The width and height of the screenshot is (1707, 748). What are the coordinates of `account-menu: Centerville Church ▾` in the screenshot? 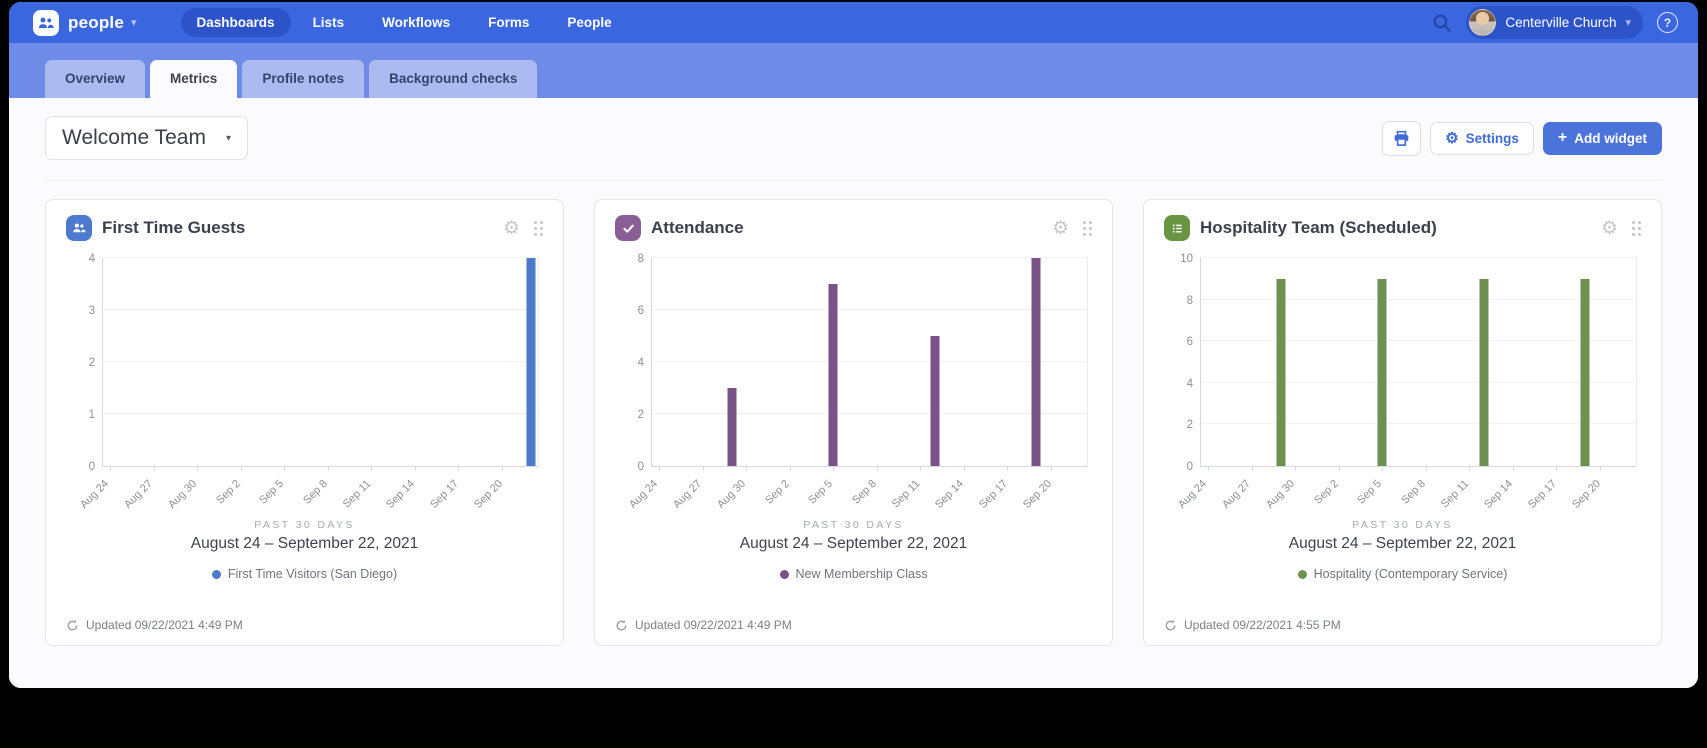 It's located at (1554, 22).